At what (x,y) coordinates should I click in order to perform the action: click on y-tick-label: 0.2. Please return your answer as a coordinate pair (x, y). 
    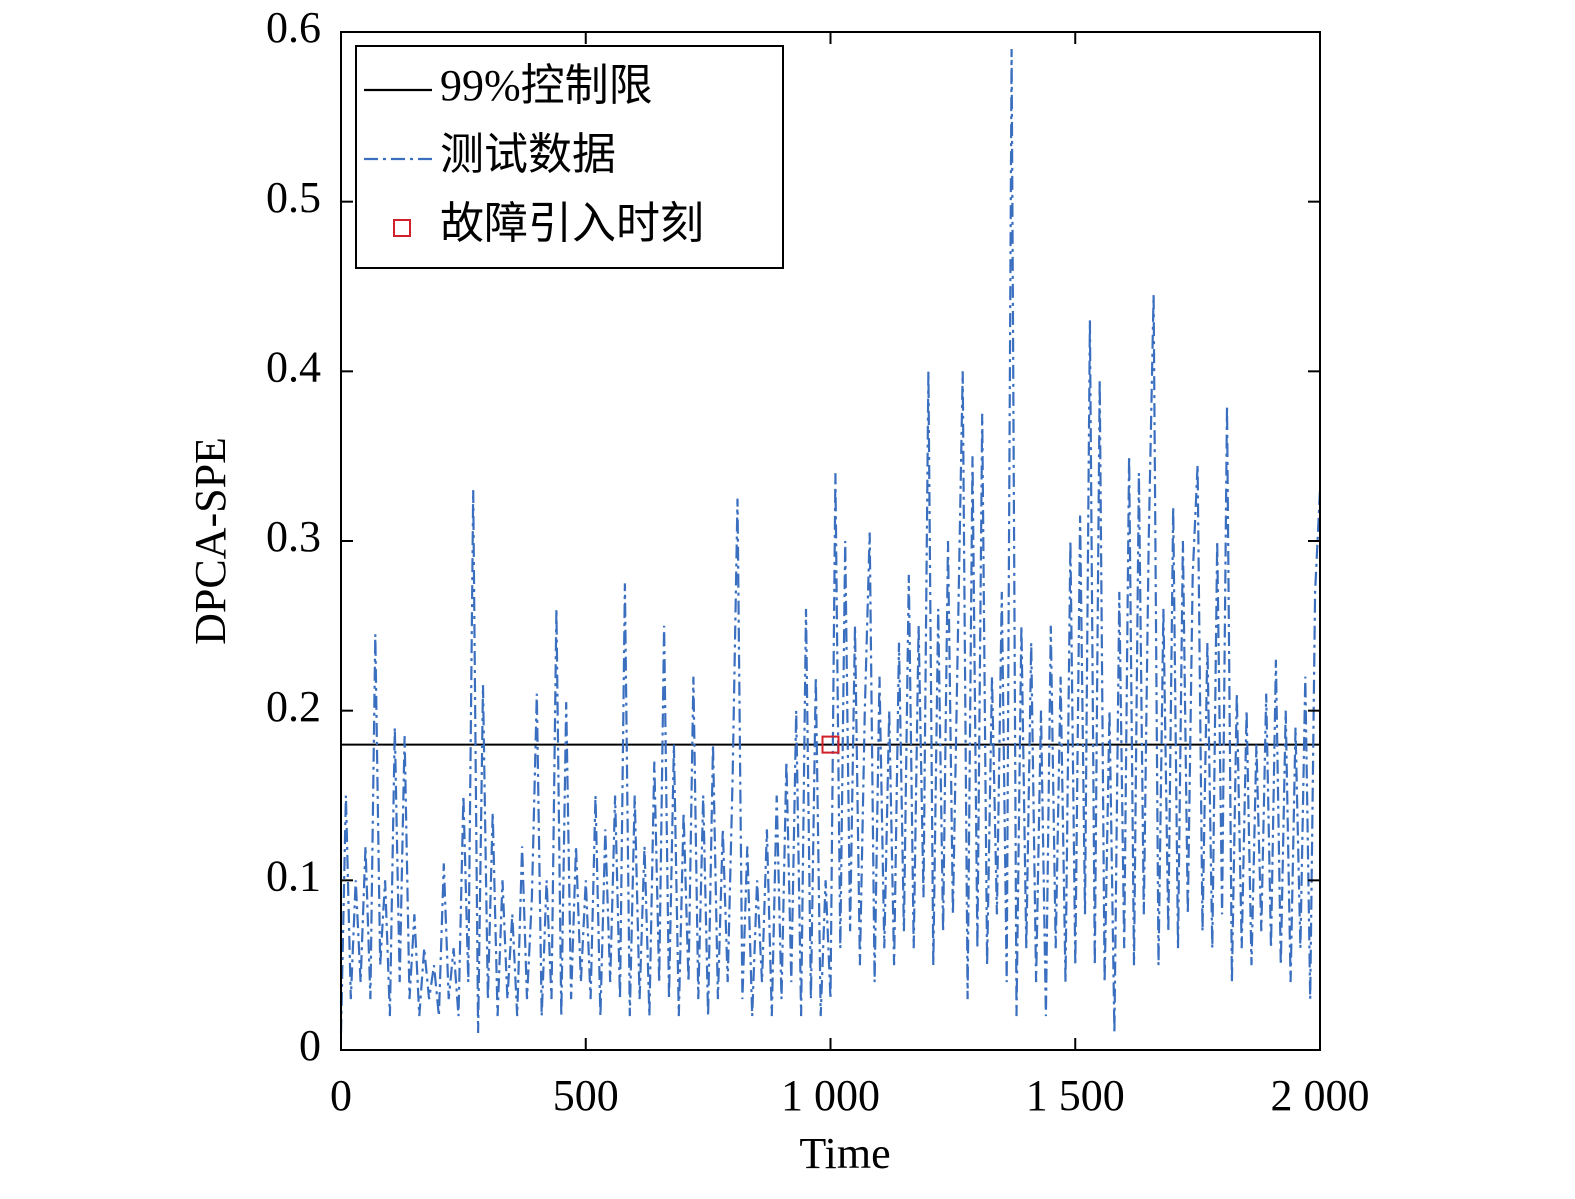
    Looking at the image, I should click on (293, 706).